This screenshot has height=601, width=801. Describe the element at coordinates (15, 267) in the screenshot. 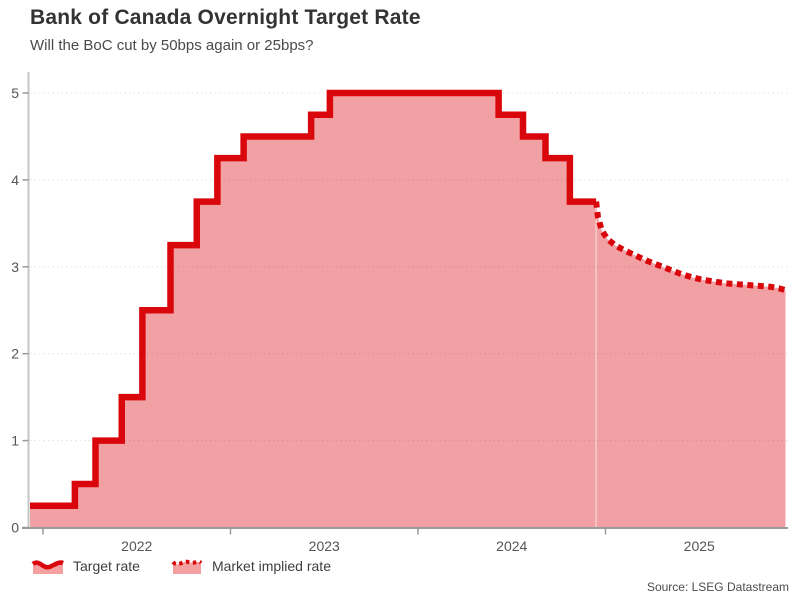

I see `y-tick-label: 3` at that location.